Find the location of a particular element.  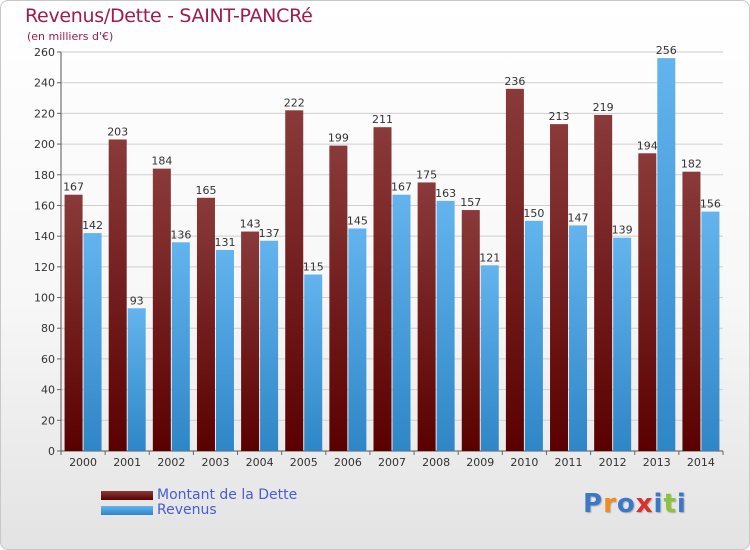

x-tick-label: 2012 is located at coordinates (613, 462).